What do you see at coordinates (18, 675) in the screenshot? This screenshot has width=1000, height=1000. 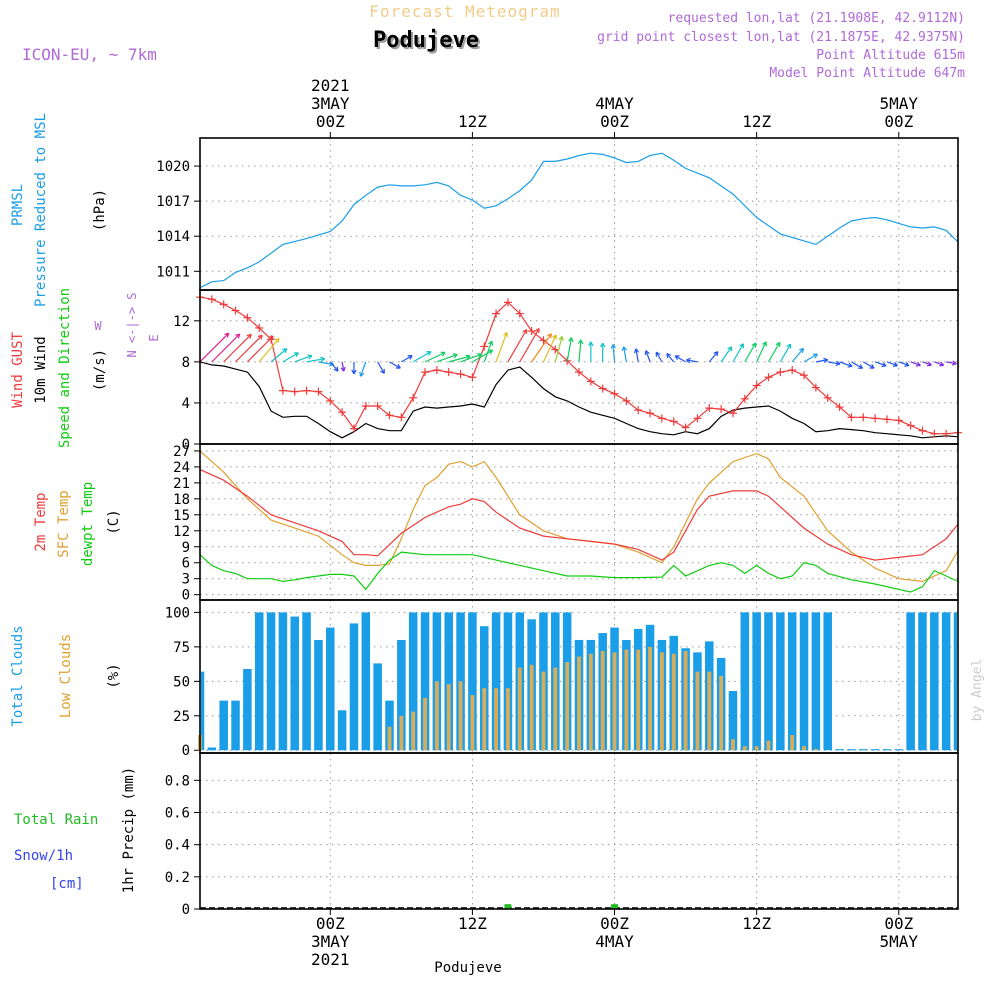 I see `total-clouds-label: Total Clouds` at bounding box center [18, 675].